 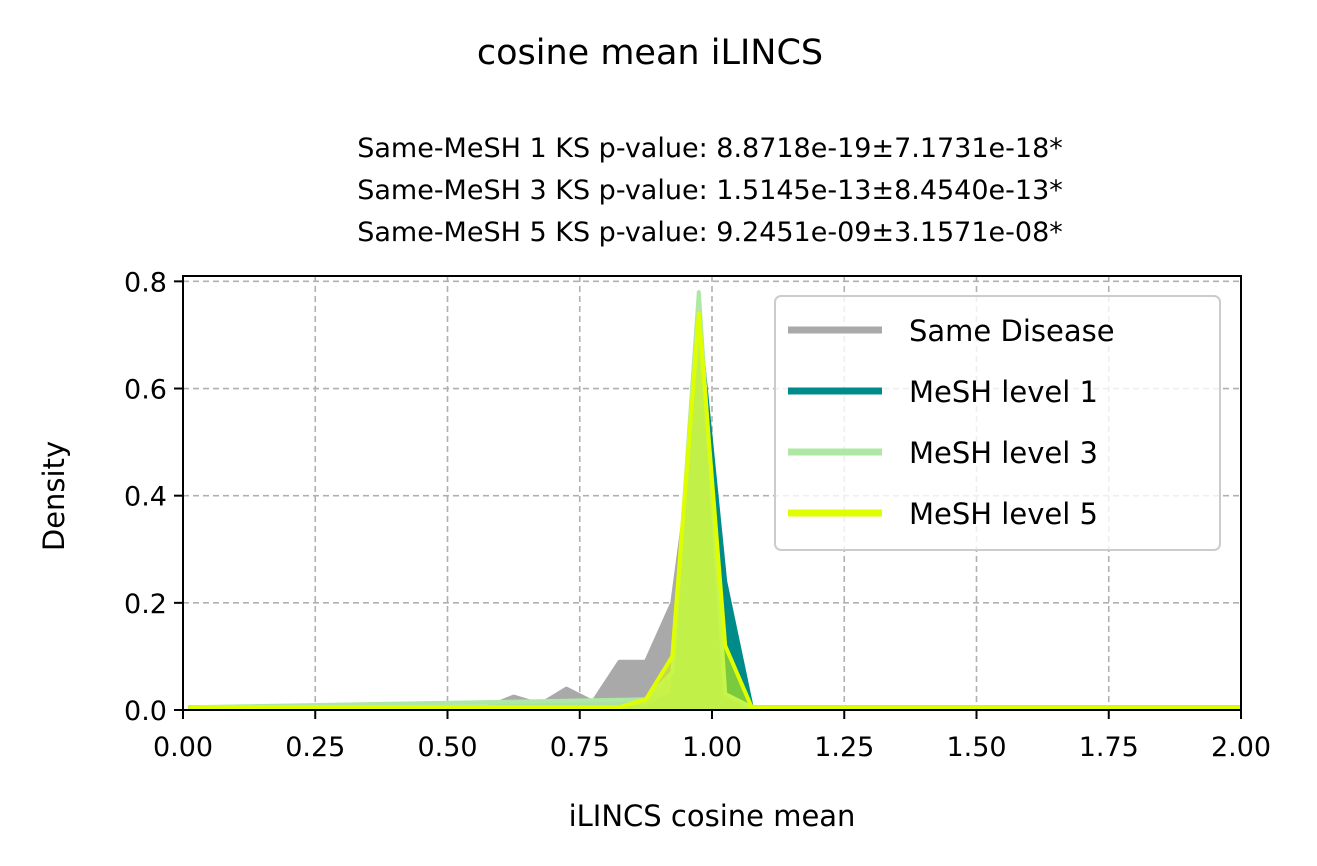 I want to click on chart-title: cosine mean iLINCS, so click(x=650, y=53).